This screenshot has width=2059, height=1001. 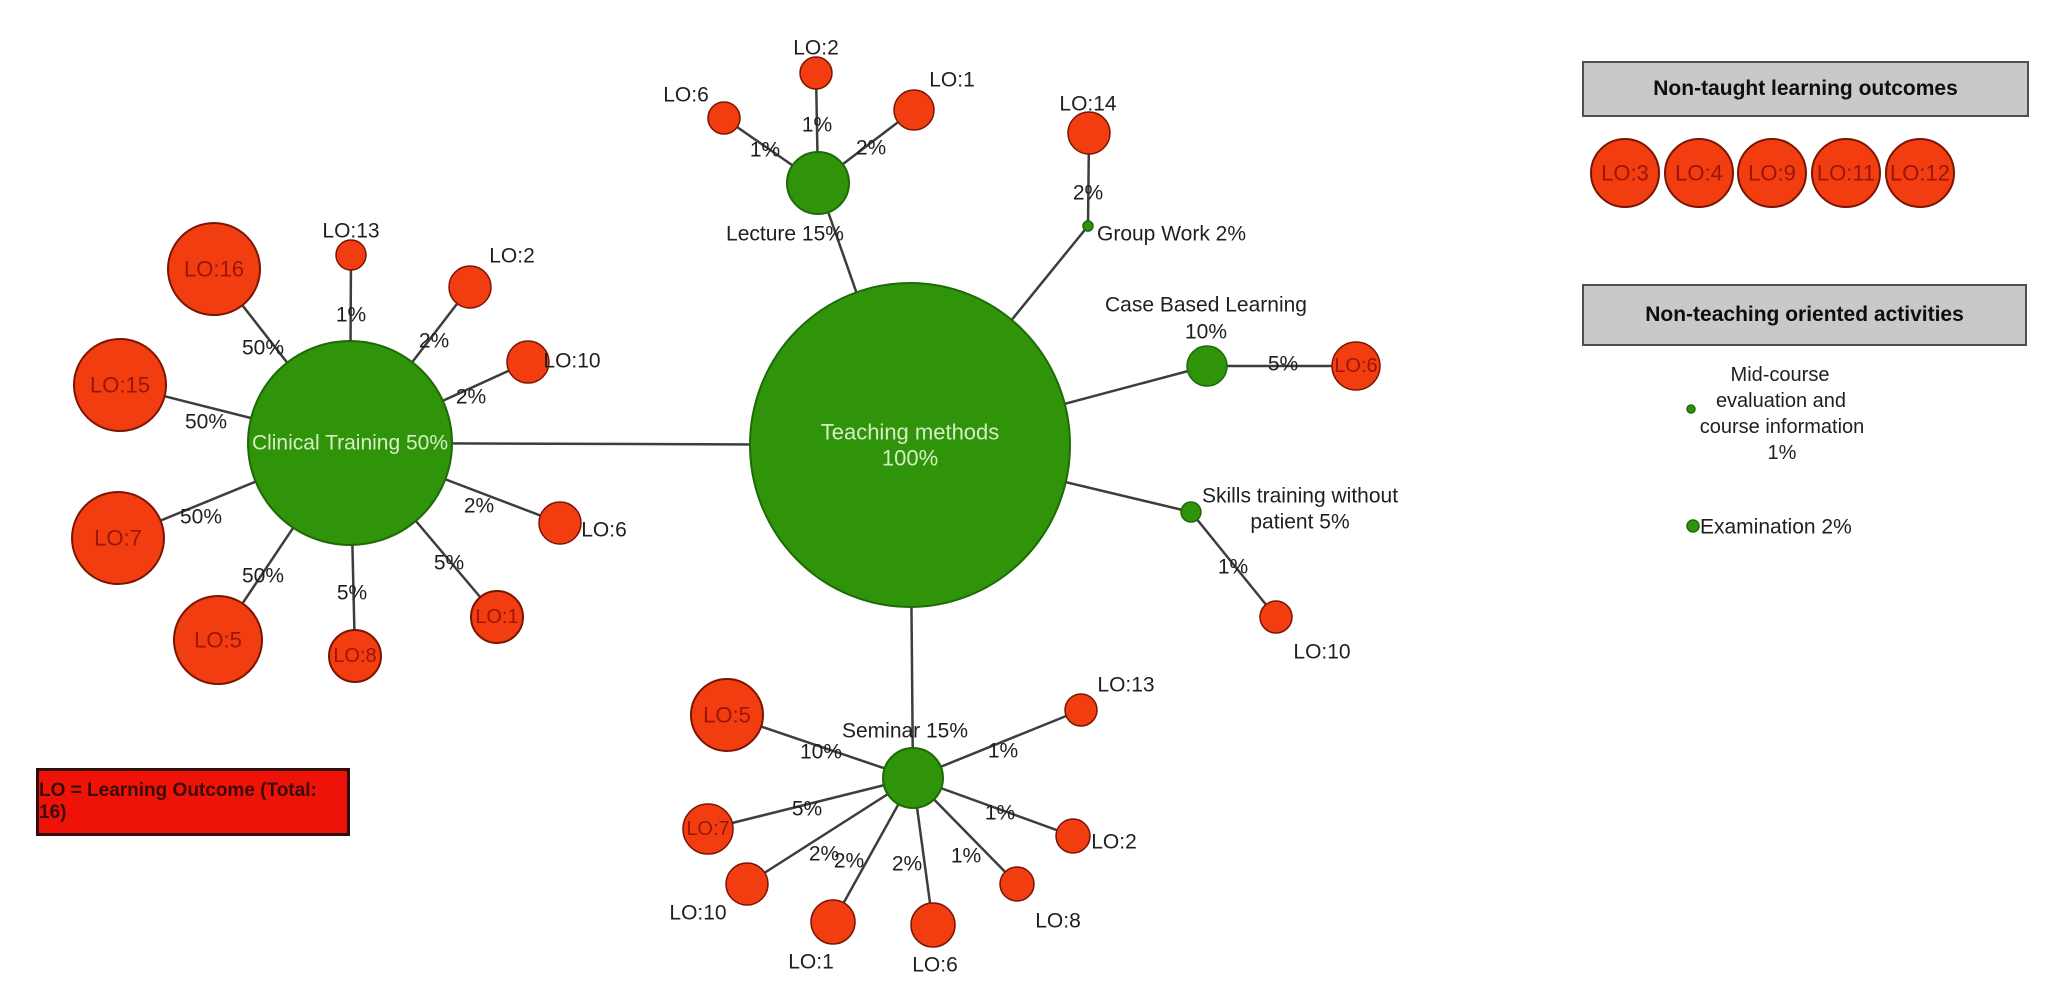 I want to click on label-clinical-lo5-pct: 50%, so click(x=263, y=576).